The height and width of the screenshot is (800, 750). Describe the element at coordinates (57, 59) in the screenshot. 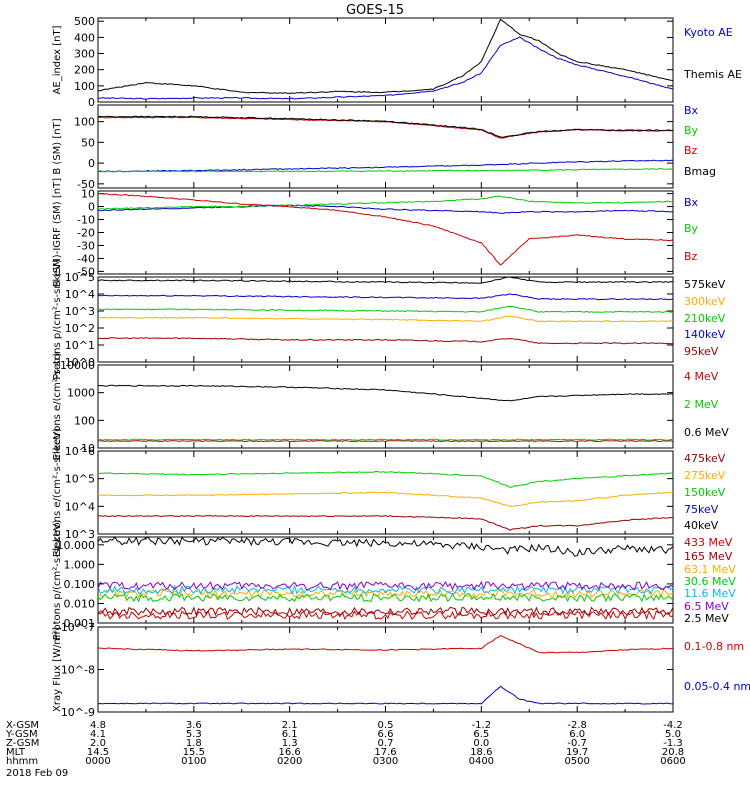

I see `y-axis-label: AE_index [nT]` at that location.